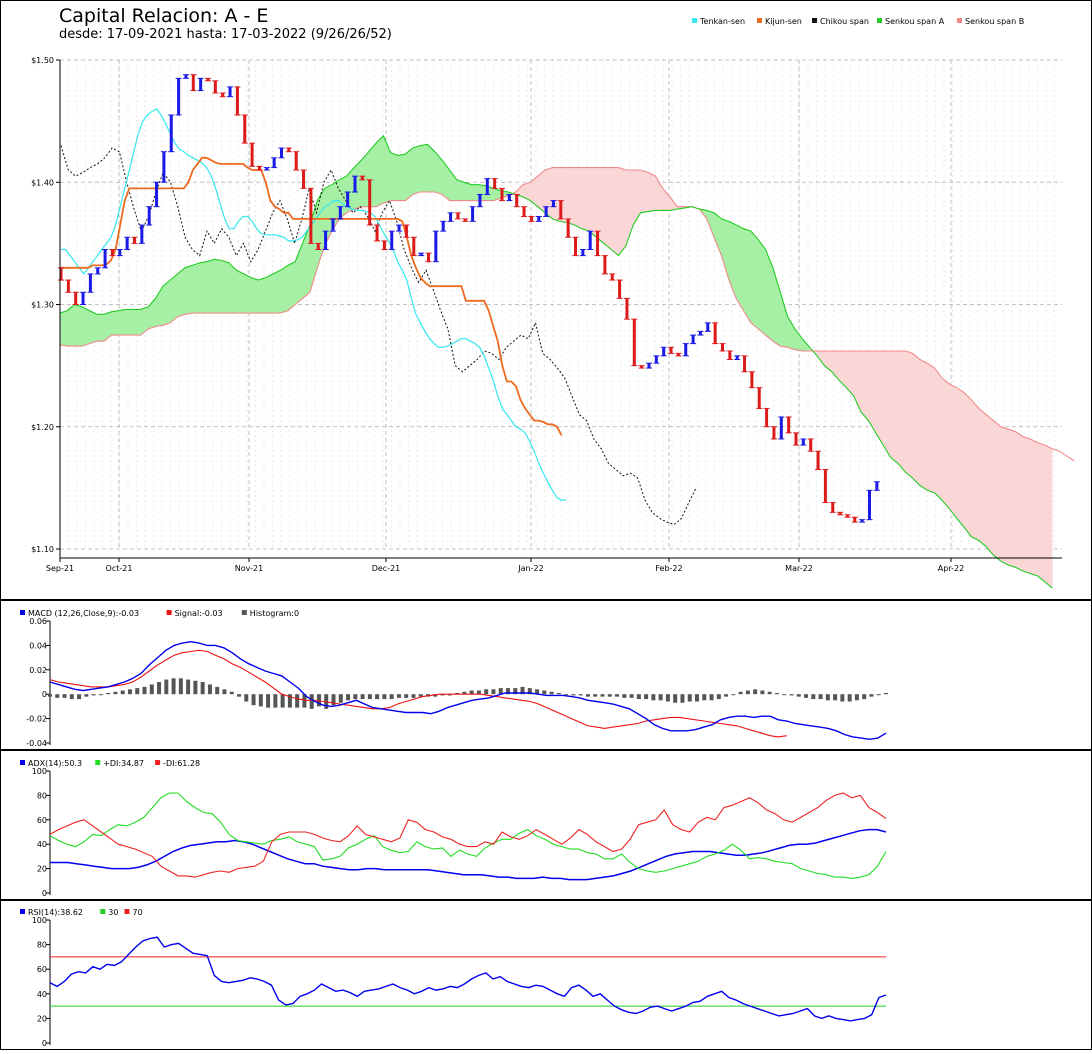  What do you see at coordinates (181, 763) in the screenshot?
I see `legend-label: -DI:61.28` at bounding box center [181, 763].